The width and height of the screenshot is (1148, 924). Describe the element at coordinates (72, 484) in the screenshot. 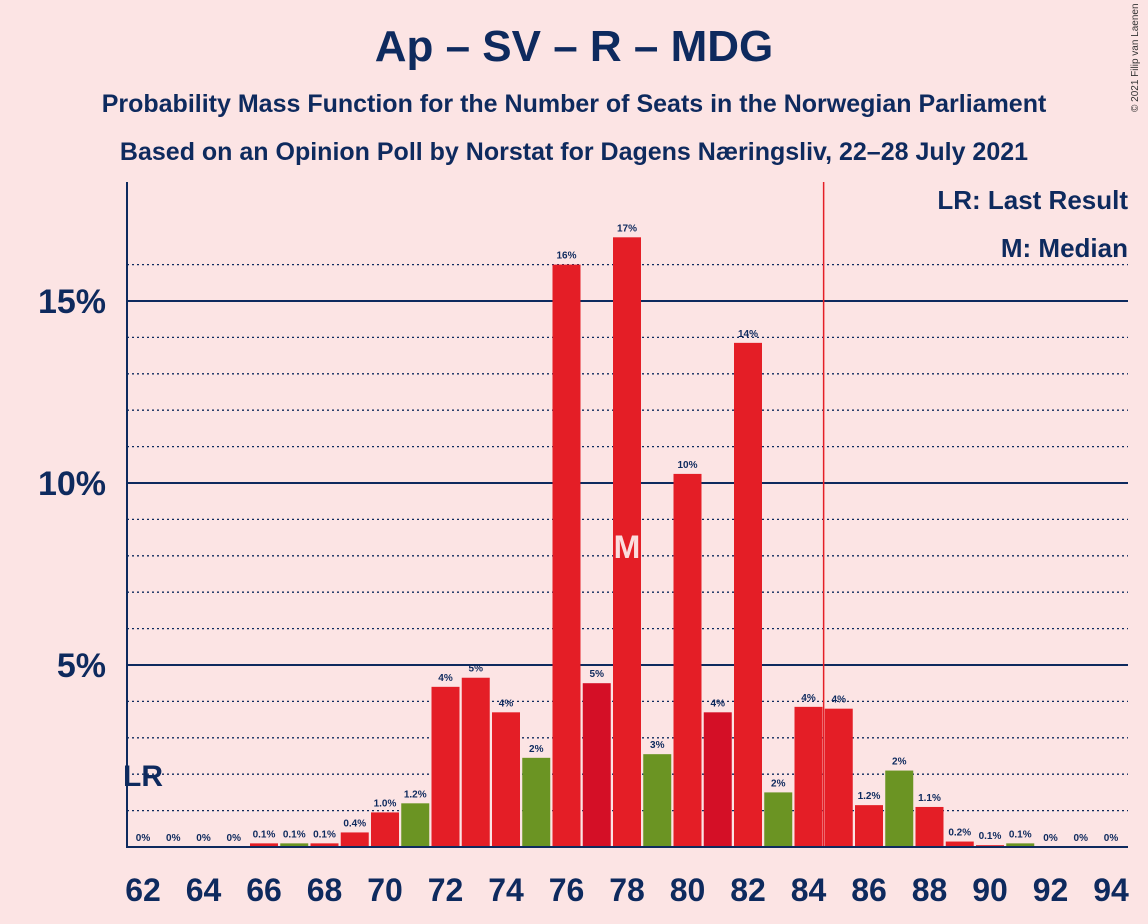

I see `y-tick-label: 10%` at that location.